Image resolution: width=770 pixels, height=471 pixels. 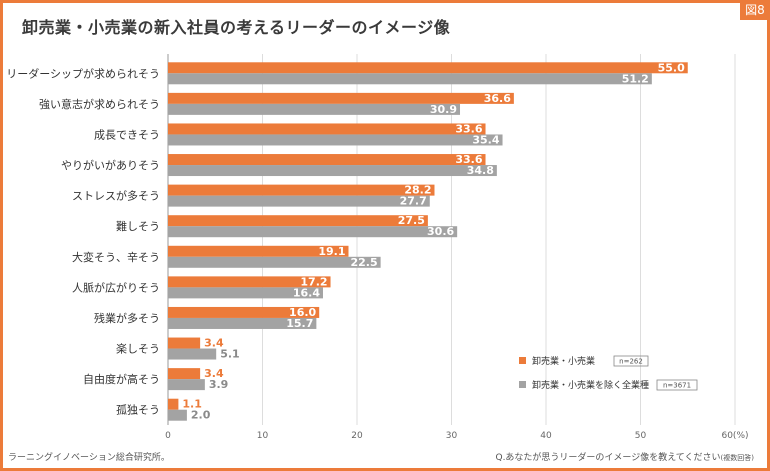 What do you see at coordinates (299, 323) in the screenshot?
I see `data-label: 15.7` at bounding box center [299, 323].